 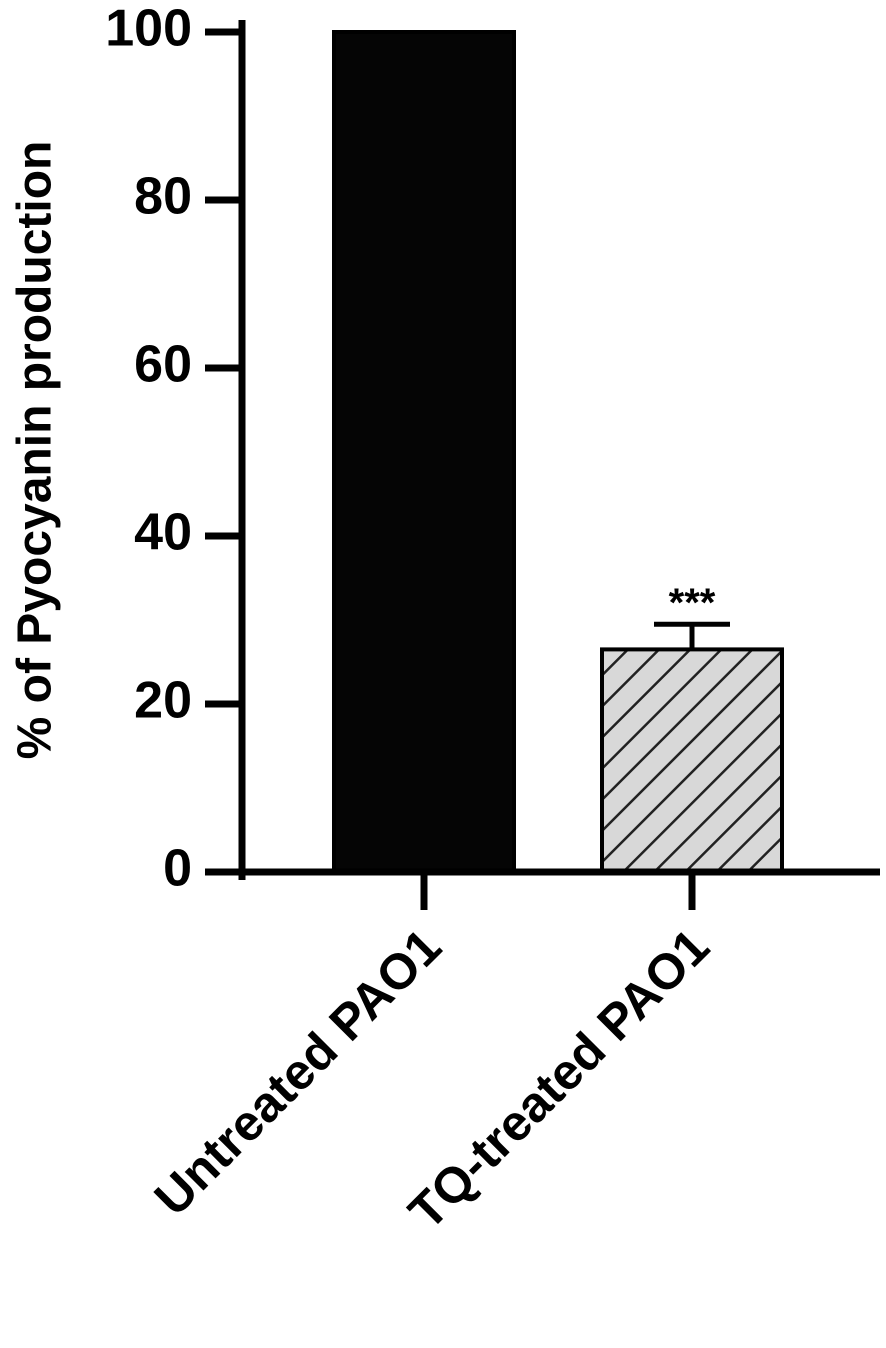 I want to click on y-tick-label: 60, so click(x=163, y=365).